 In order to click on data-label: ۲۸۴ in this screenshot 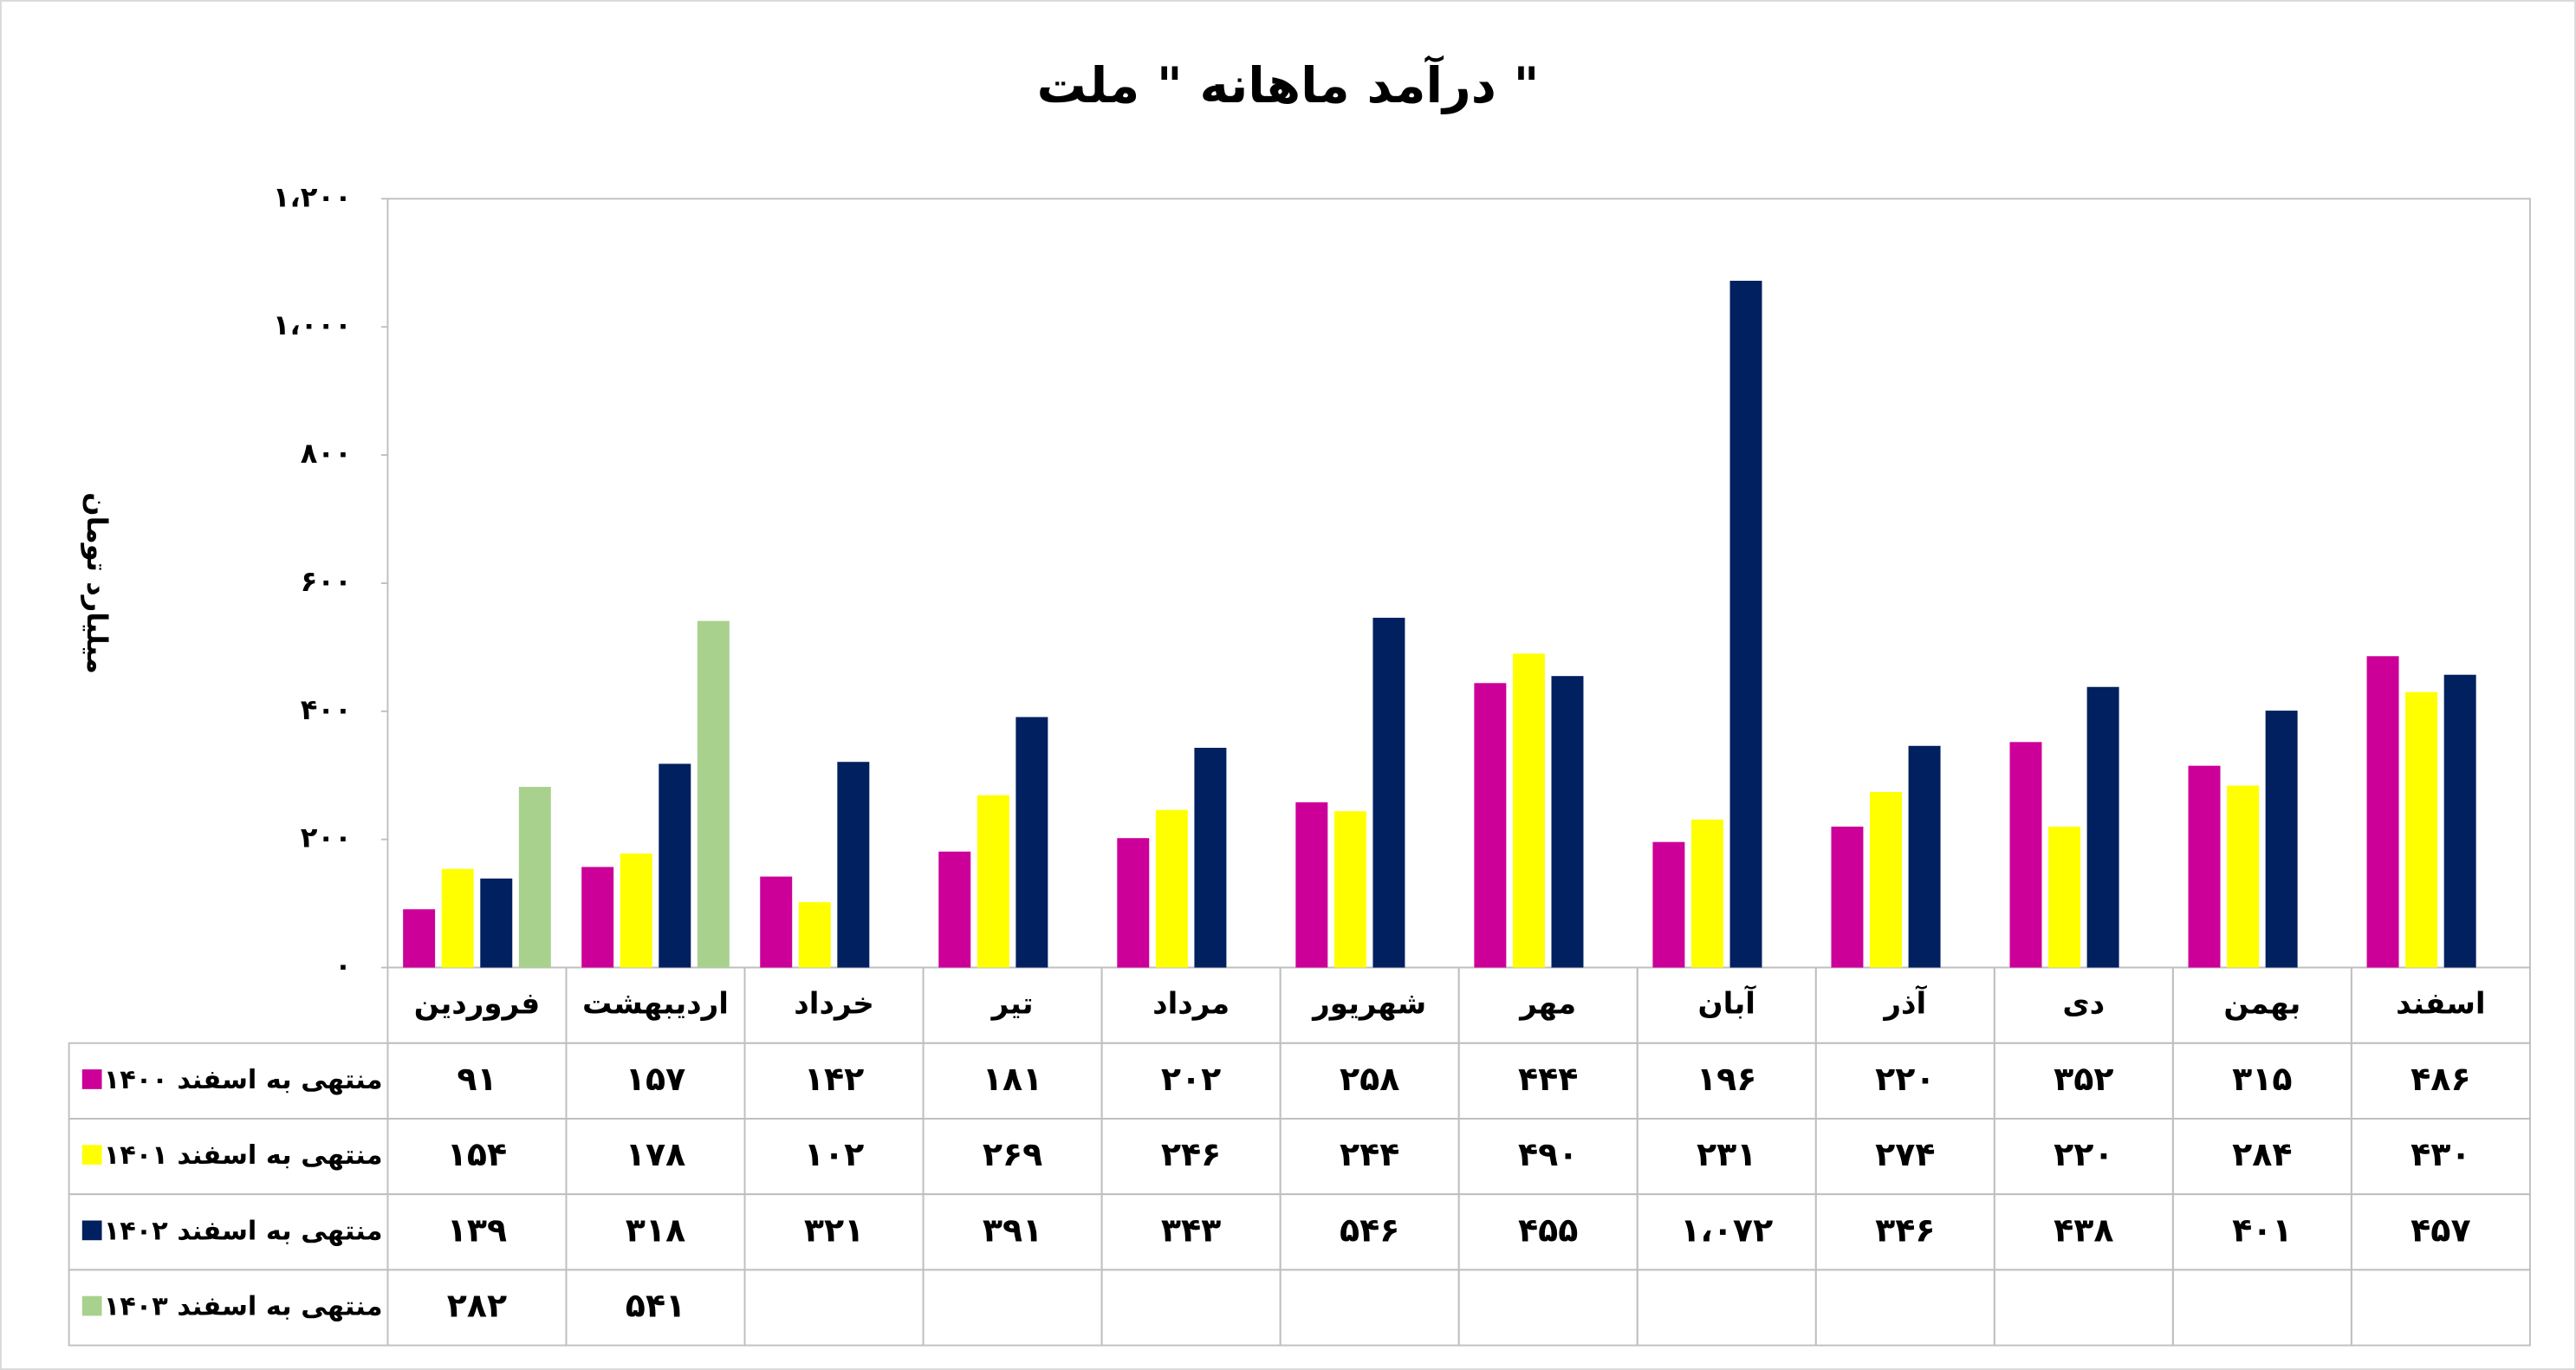, I will do `click(2262, 1154)`.